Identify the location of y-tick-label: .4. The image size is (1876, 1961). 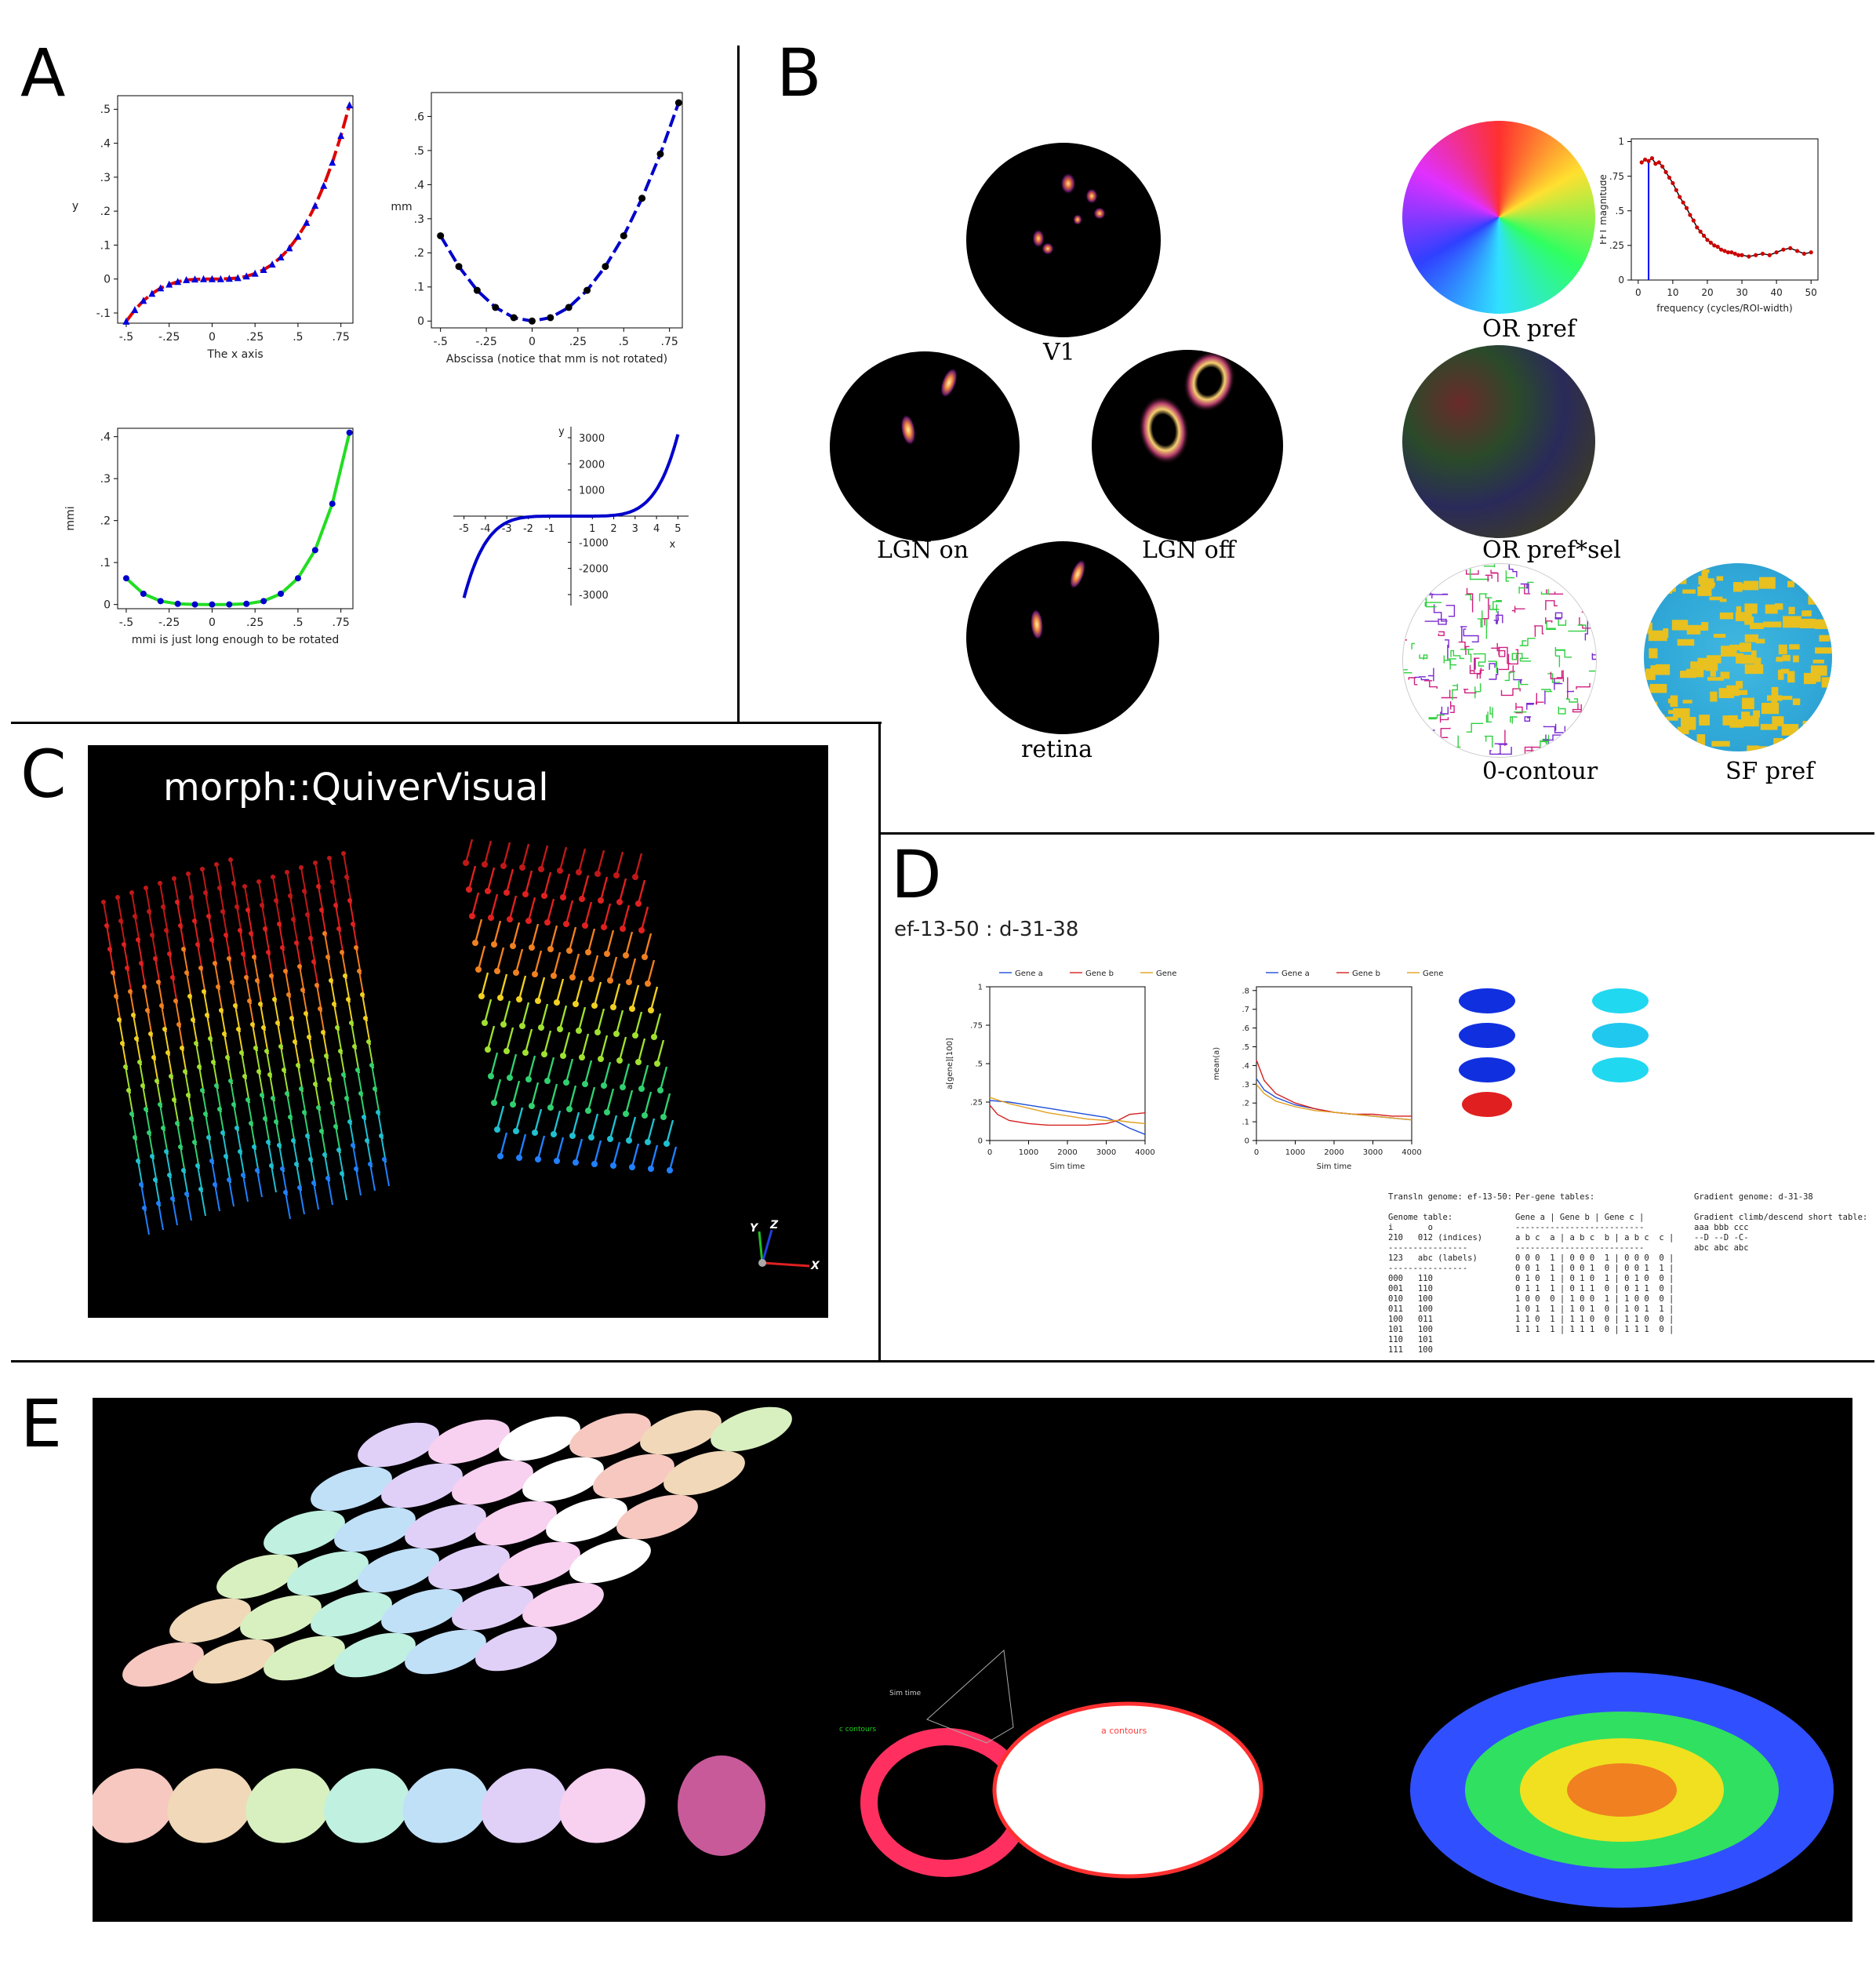
(105, 437).